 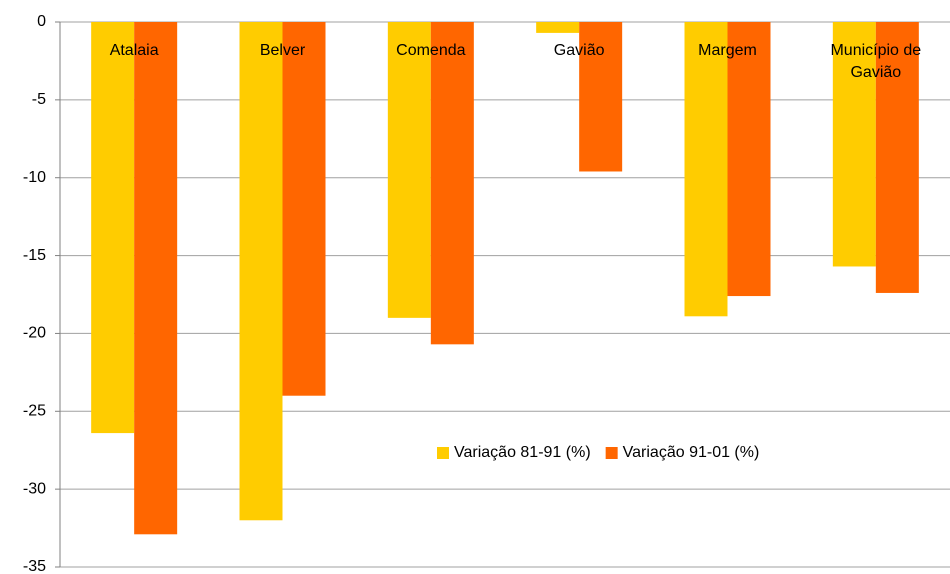 What do you see at coordinates (34, 488) in the screenshot?
I see `y-tick-label: -30` at bounding box center [34, 488].